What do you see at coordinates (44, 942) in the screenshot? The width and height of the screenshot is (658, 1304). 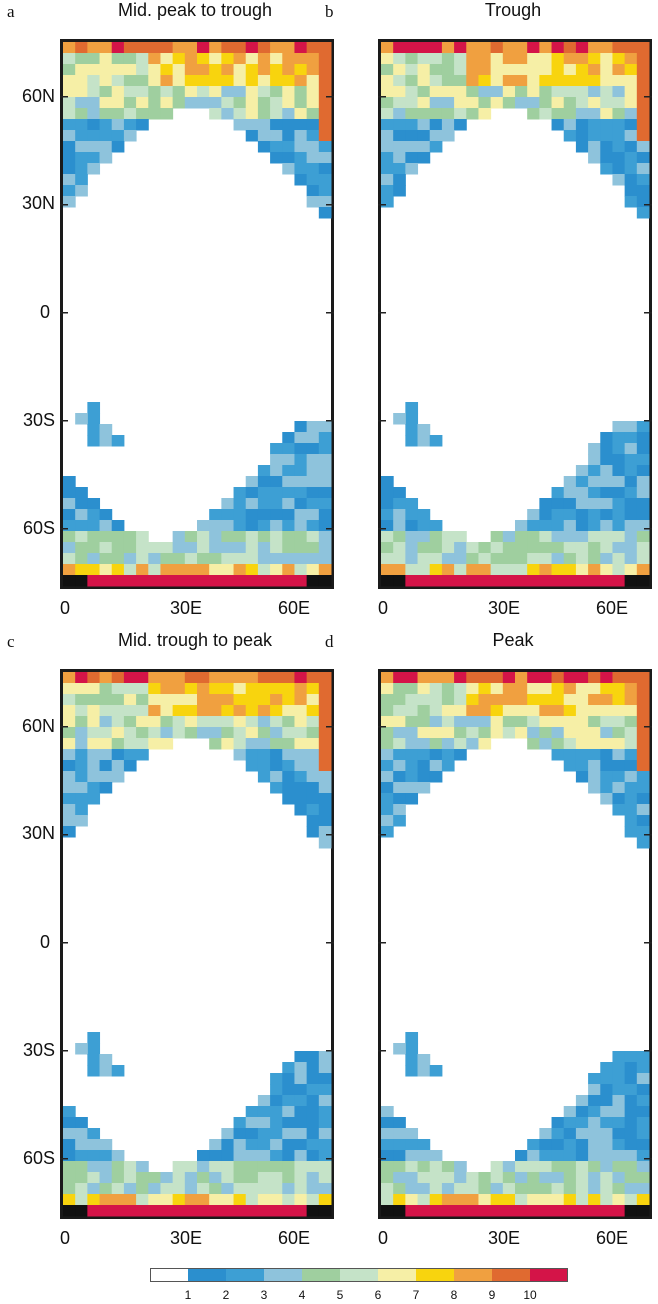 I see `lat-label-0: 0` at bounding box center [44, 942].